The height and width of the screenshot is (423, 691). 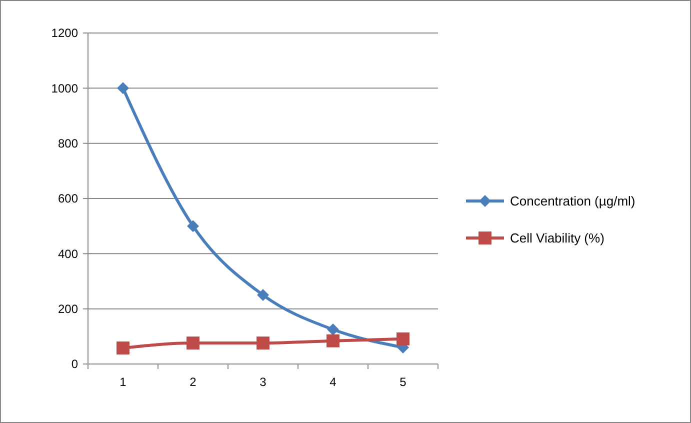 I want to click on y-tick-label: 200, so click(x=68, y=309).